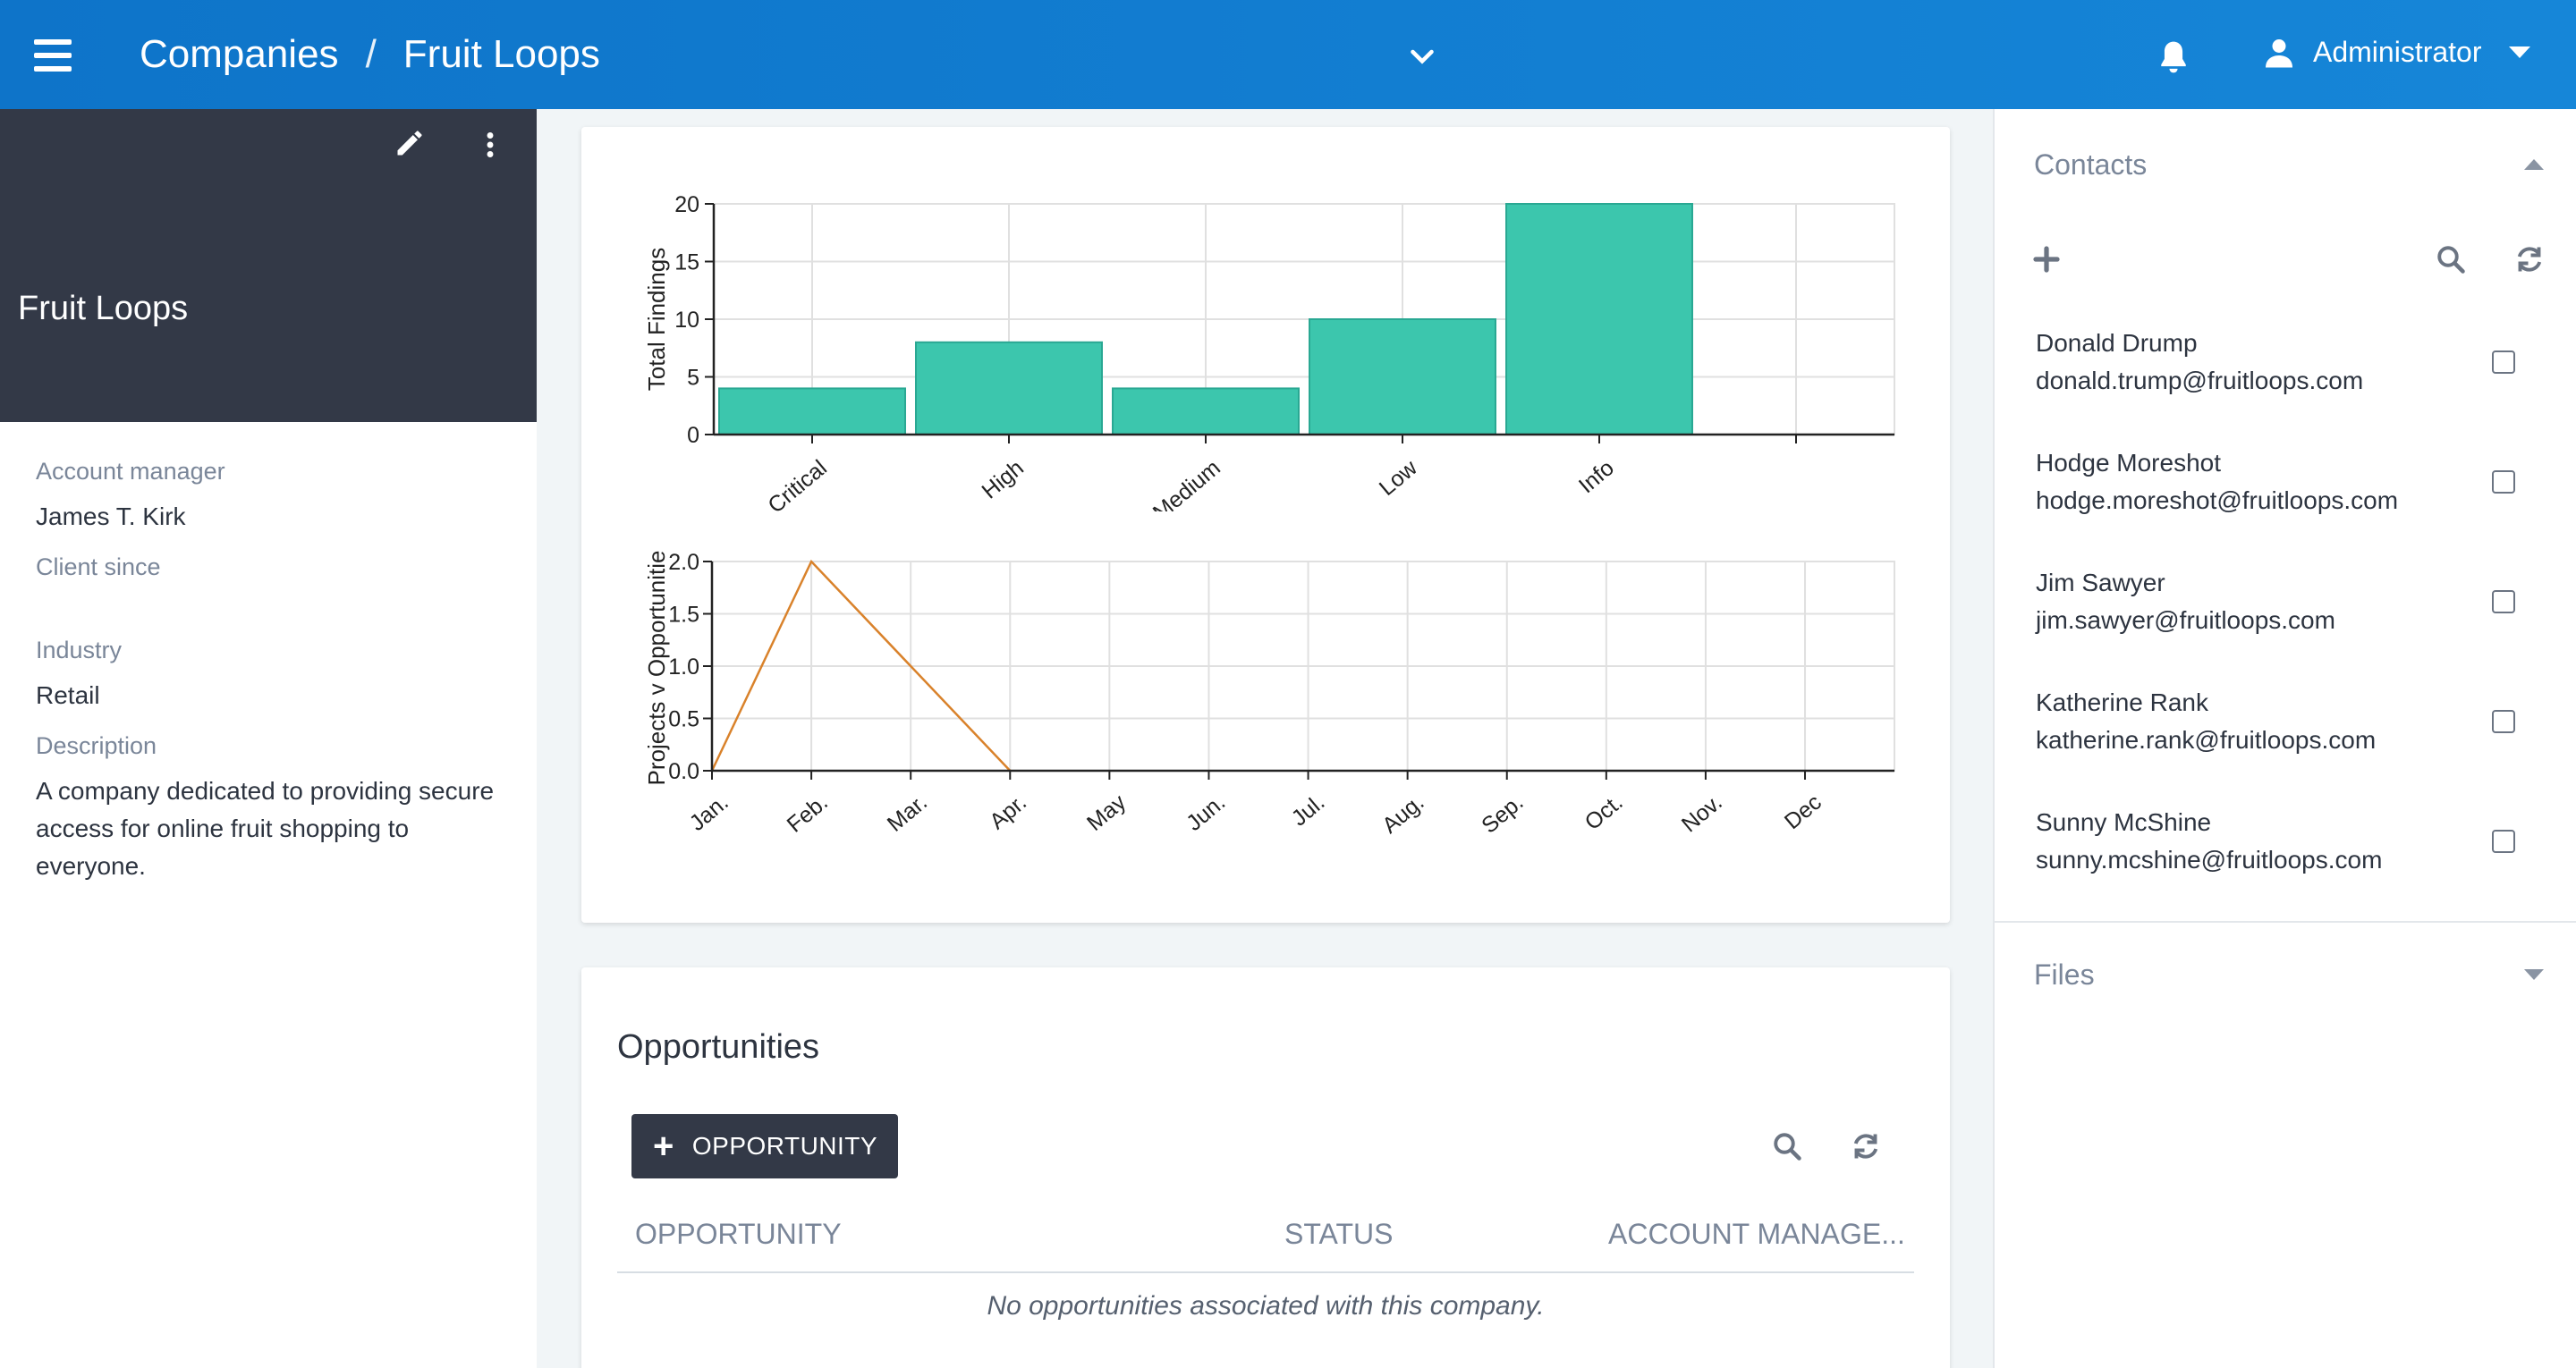 Image resolution: width=2576 pixels, height=1368 pixels. What do you see at coordinates (410, 143) in the screenshot?
I see `pencil-icon` at bounding box center [410, 143].